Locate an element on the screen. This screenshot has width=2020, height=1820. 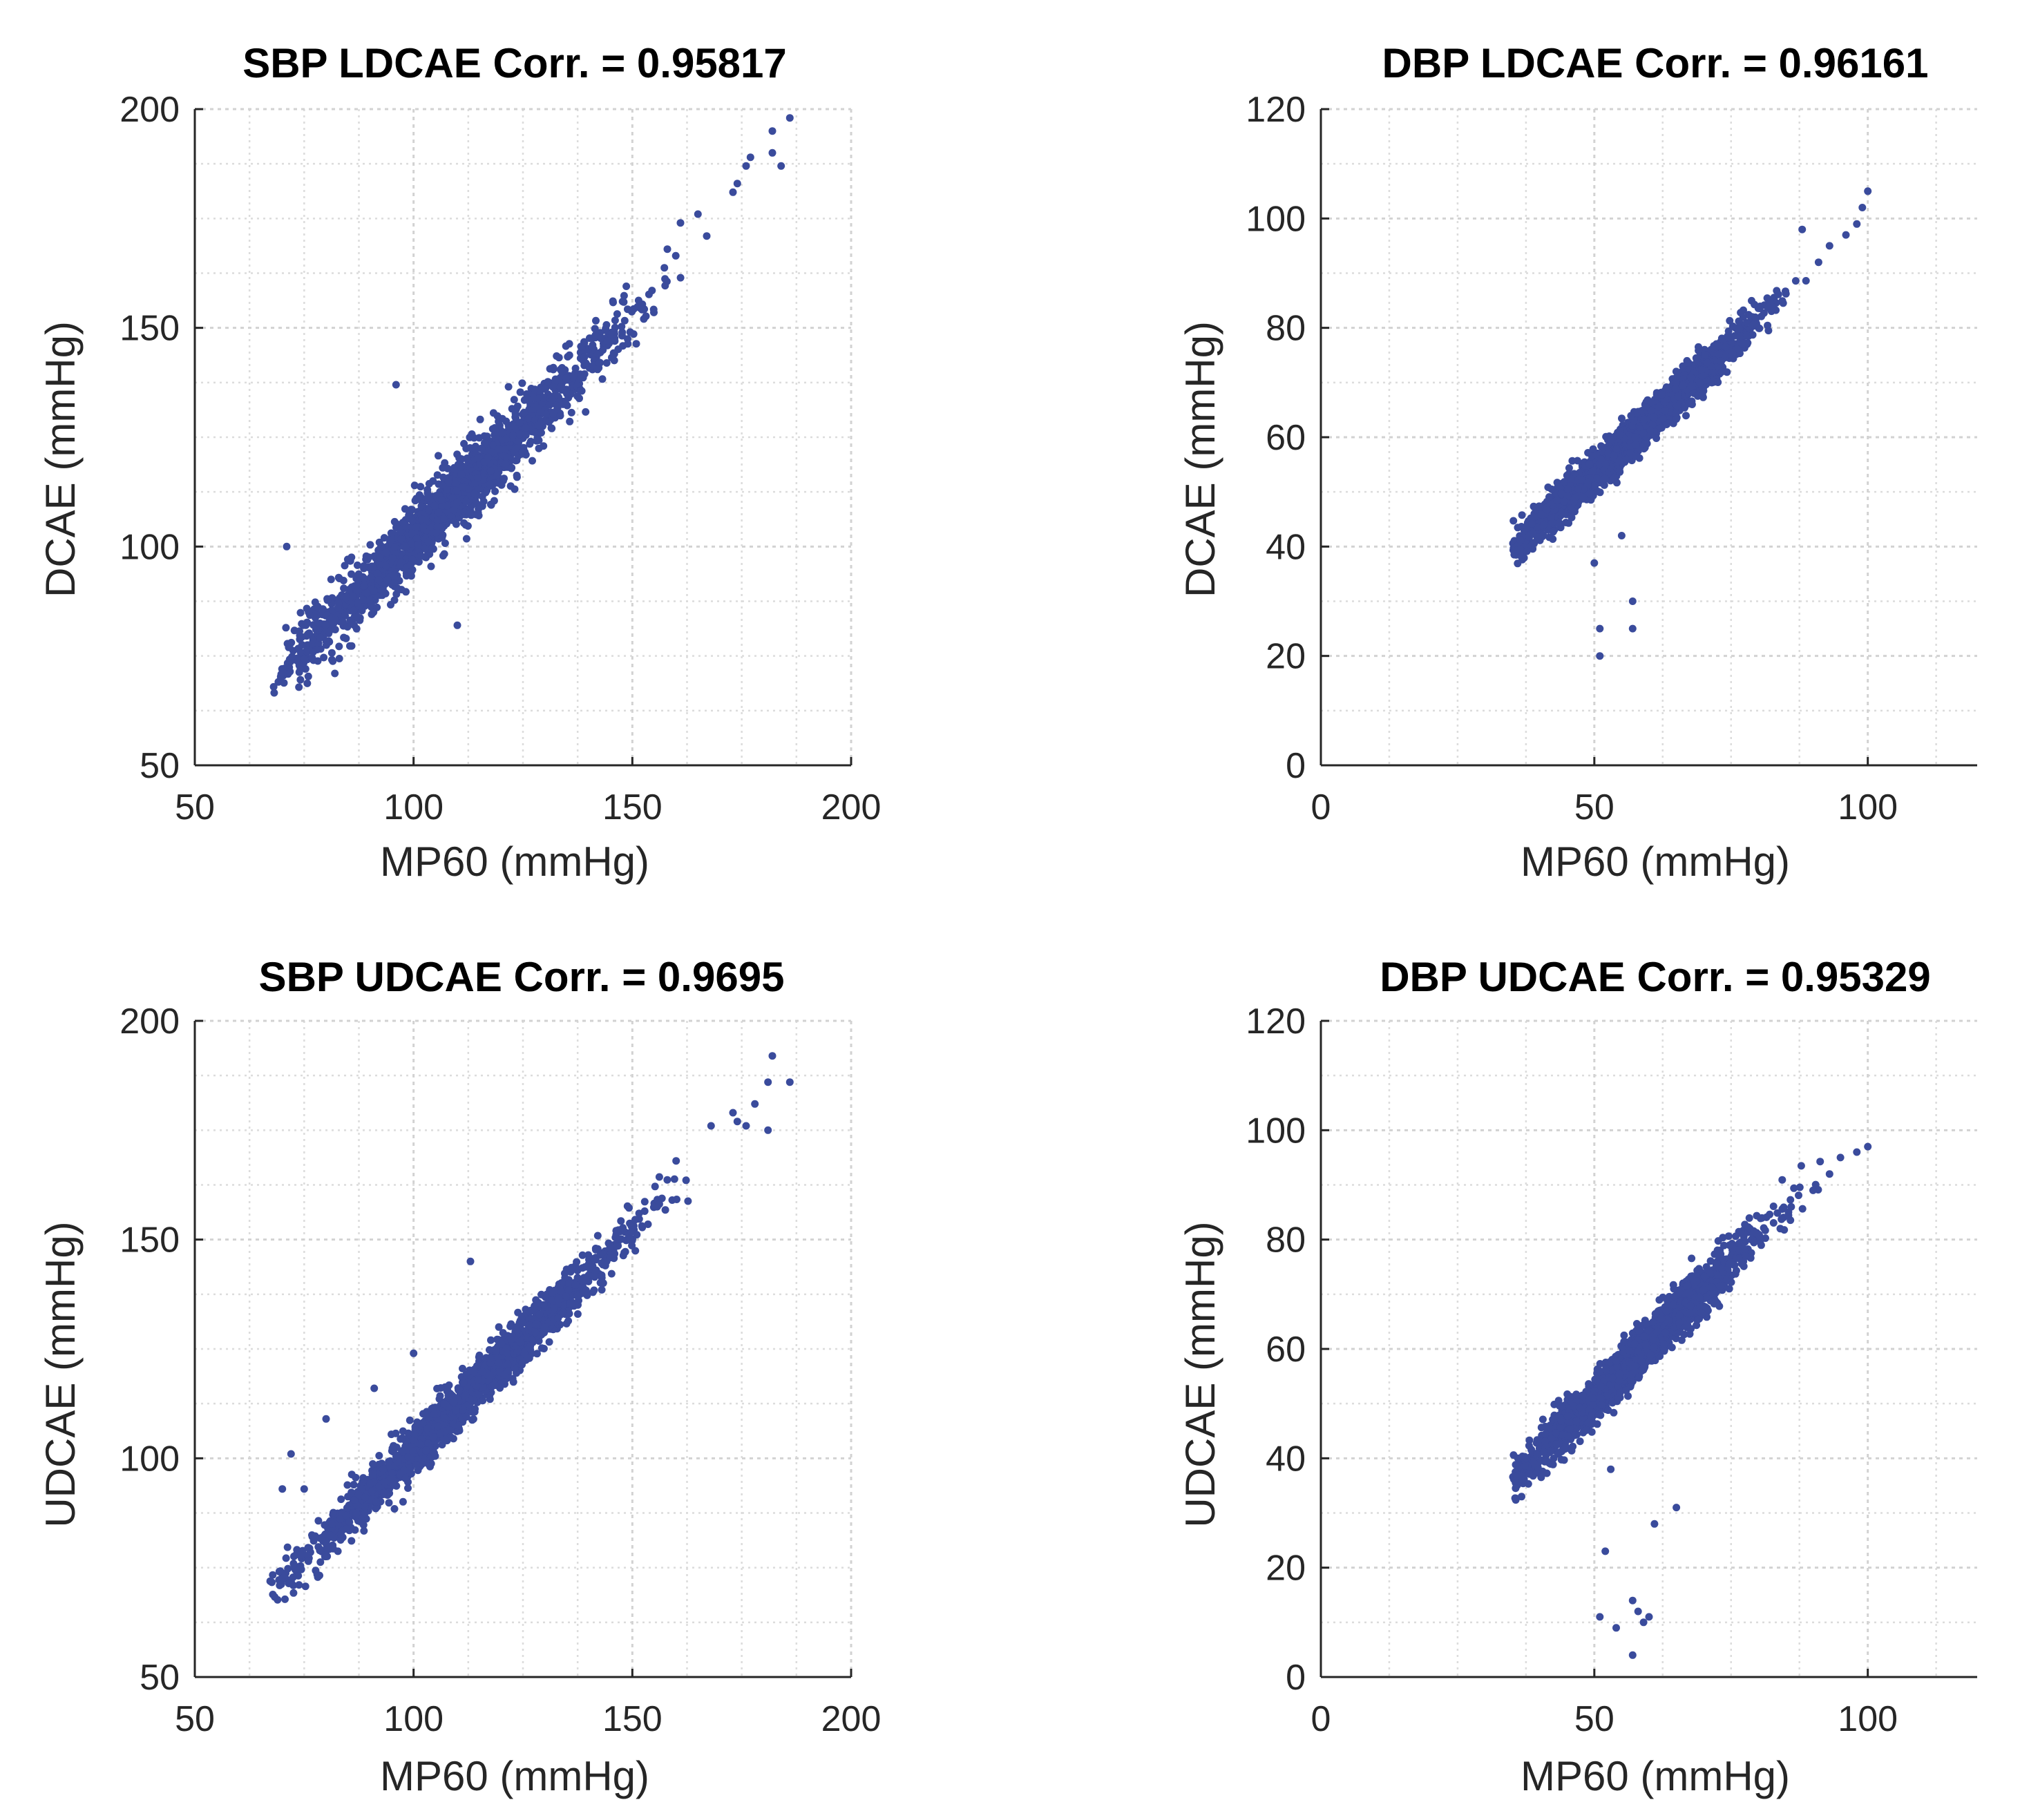
x-tick-label: 100 is located at coordinates (414, 807).